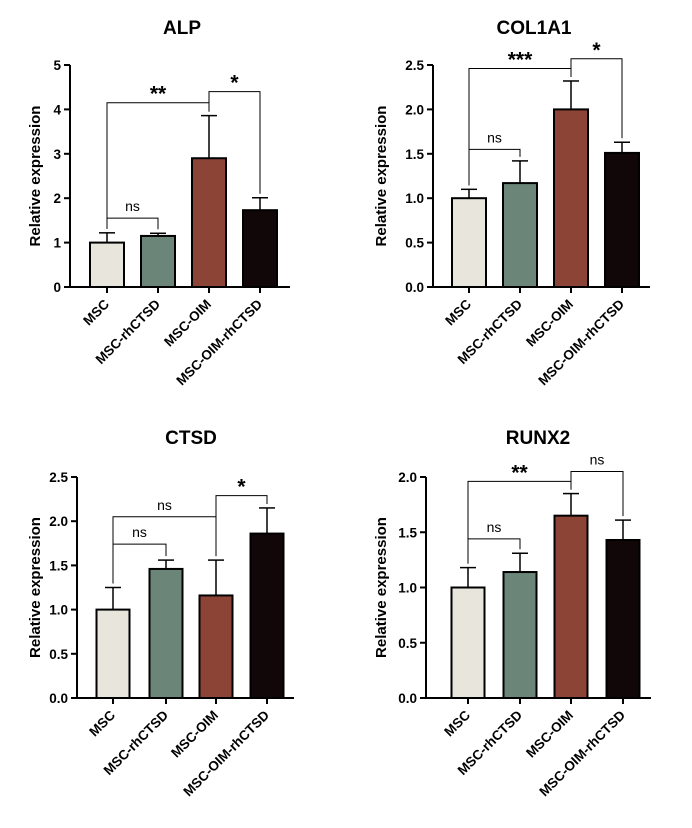  I want to click on y-tick-label: 5, so click(57, 65).